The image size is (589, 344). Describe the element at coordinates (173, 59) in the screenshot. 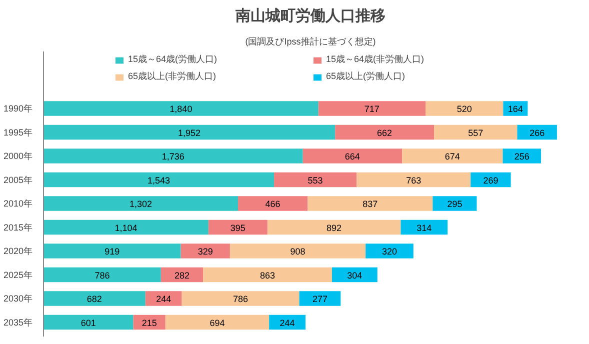

I see `legend-label: 15歳～64歳(労働人口)` at that location.